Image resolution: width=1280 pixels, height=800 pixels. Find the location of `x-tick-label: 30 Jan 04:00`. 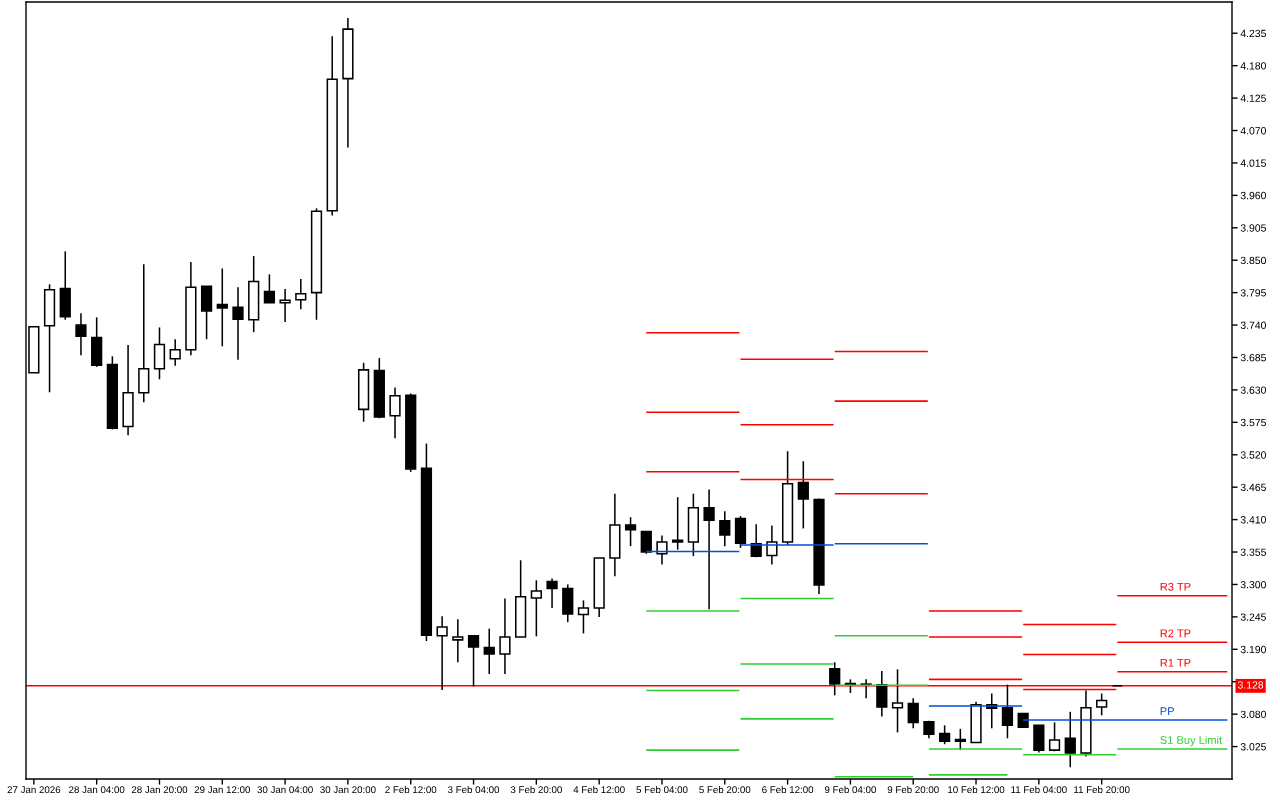

x-tick-label: 30 Jan 04:00 is located at coordinates (285, 790).